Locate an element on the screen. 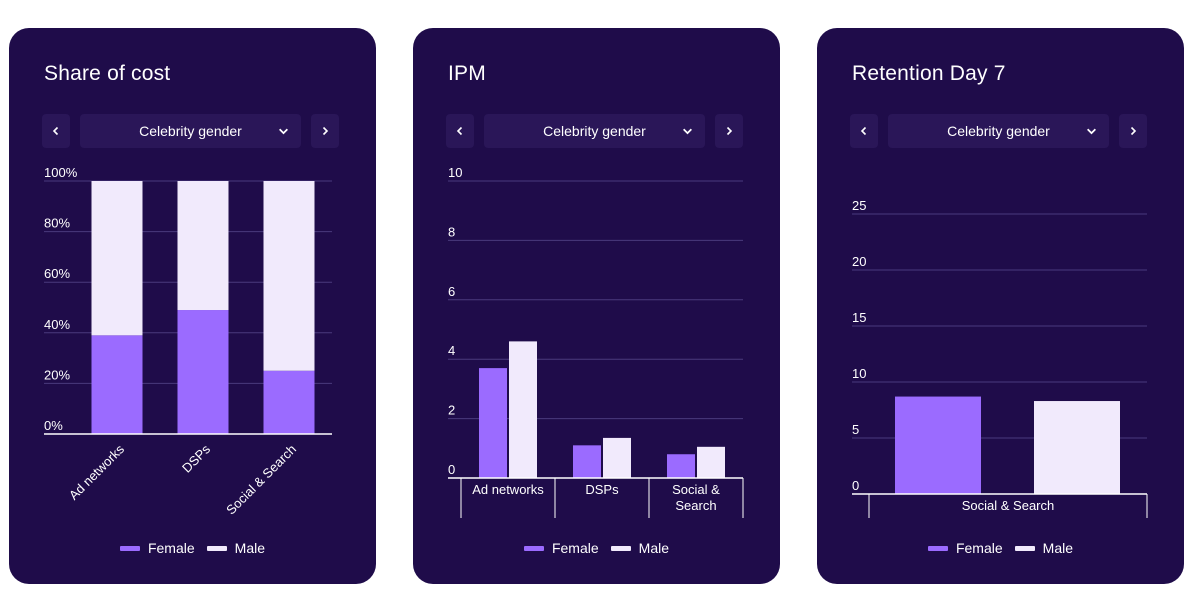 The height and width of the screenshot is (601, 1201). y-tick-label: 6 is located at coordinates (451, 291).